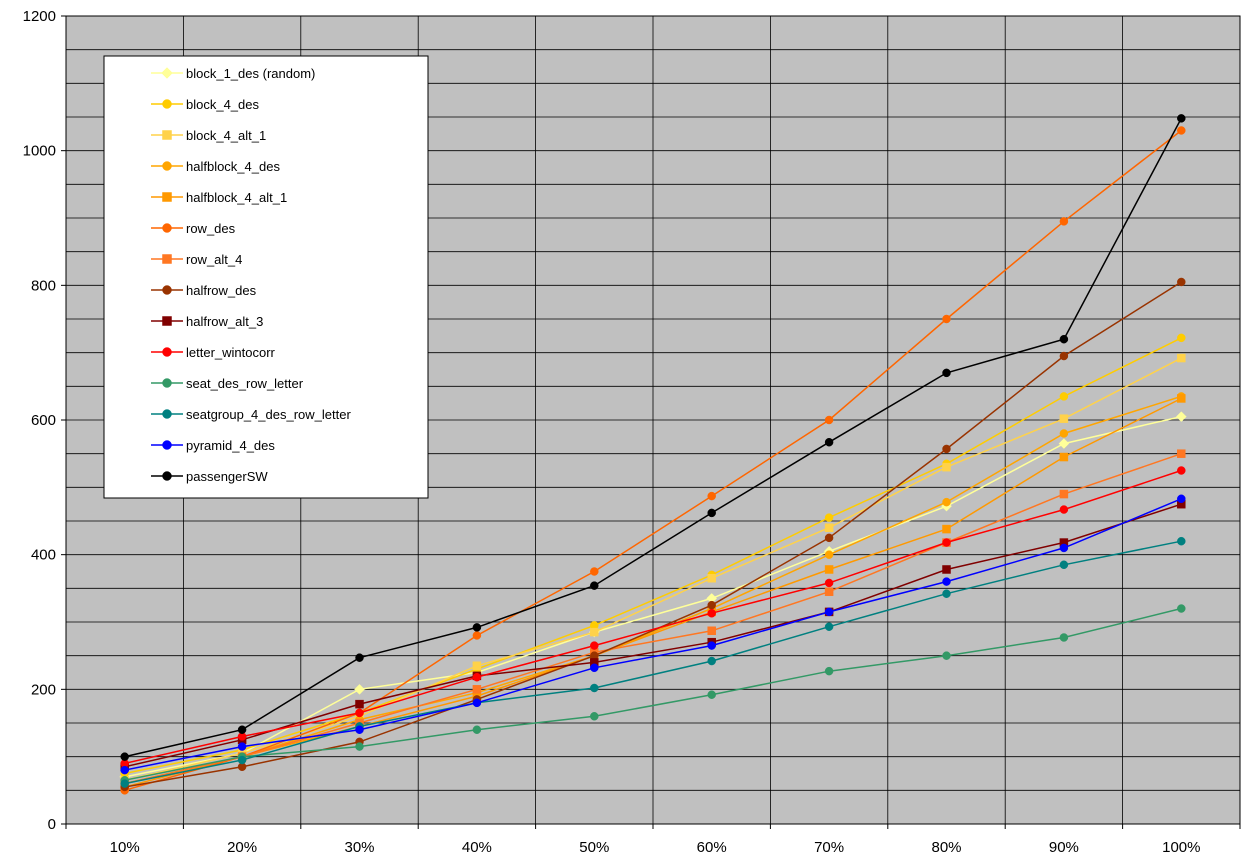 This screenshot has width=1244, height=865. I want to click on y-tick-label: 400, so click(43, 555).